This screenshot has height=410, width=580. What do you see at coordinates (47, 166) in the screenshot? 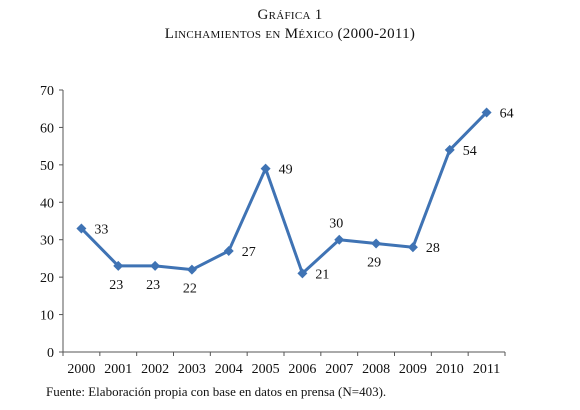
I see `y-tick-label: 50` at bounding box center [47, 166].